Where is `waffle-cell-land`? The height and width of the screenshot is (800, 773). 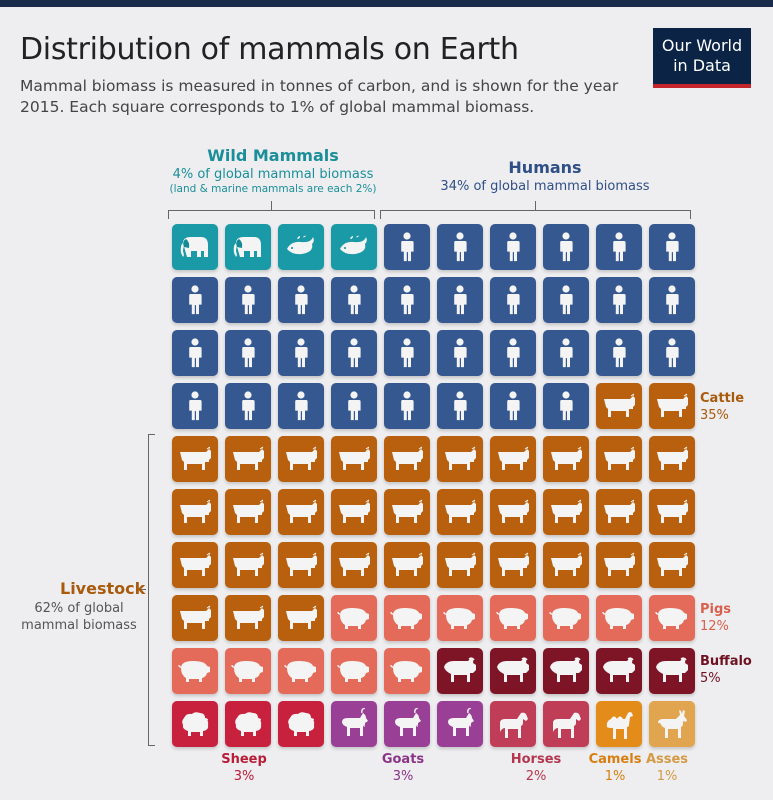
waffle-cell-land is located at coordinates (248, 247).